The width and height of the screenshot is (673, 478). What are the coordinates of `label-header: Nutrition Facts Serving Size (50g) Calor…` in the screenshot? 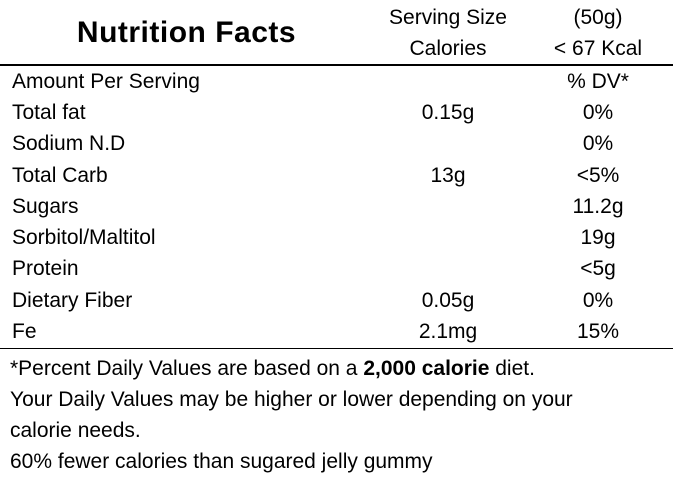 It's located at (336, 32).